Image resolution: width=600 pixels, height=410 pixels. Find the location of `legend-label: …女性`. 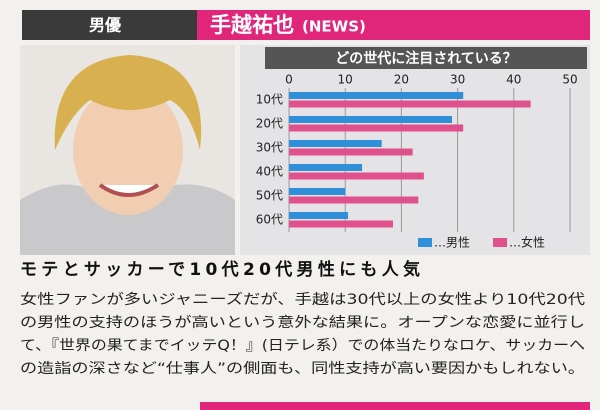

legend-label: …女性 is located at coordinates (527, 242).